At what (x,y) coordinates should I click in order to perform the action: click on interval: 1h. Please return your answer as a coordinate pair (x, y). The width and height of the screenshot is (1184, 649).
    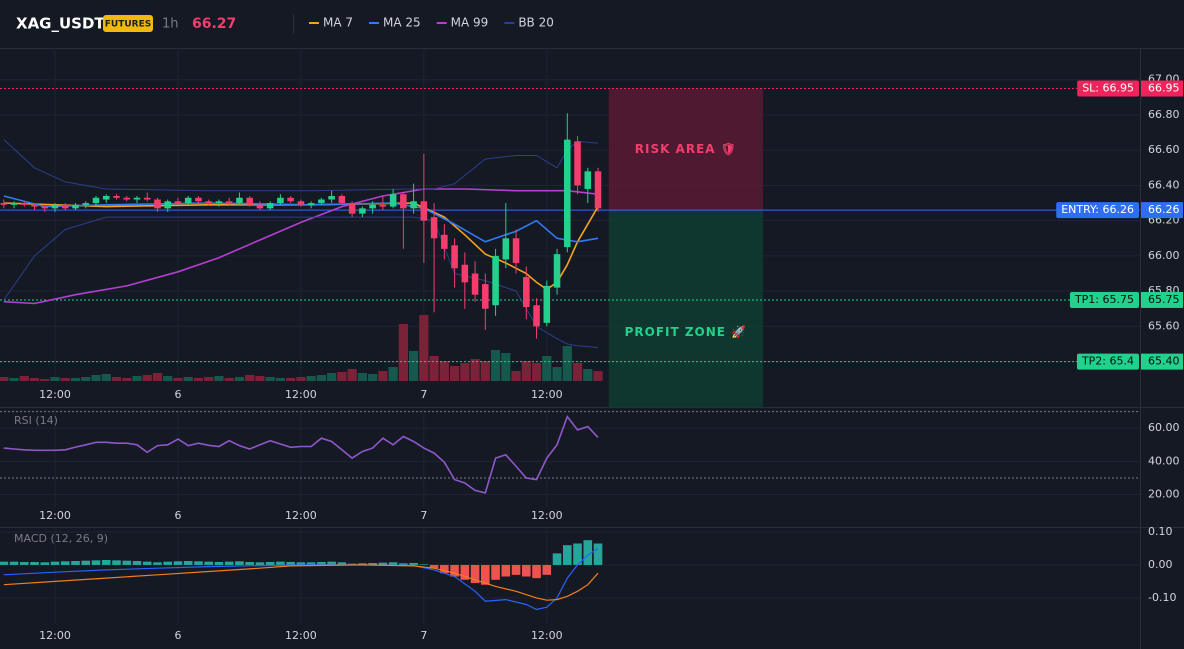
    Looking at the image, I should click on (170, 24).